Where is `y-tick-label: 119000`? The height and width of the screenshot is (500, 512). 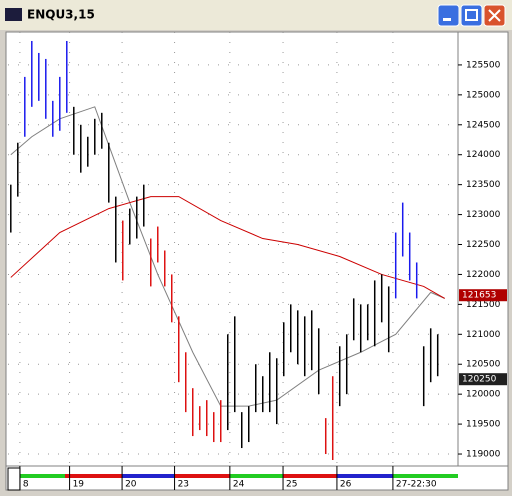
y-tick-label: 119000 is located at coordinates (483, 455).